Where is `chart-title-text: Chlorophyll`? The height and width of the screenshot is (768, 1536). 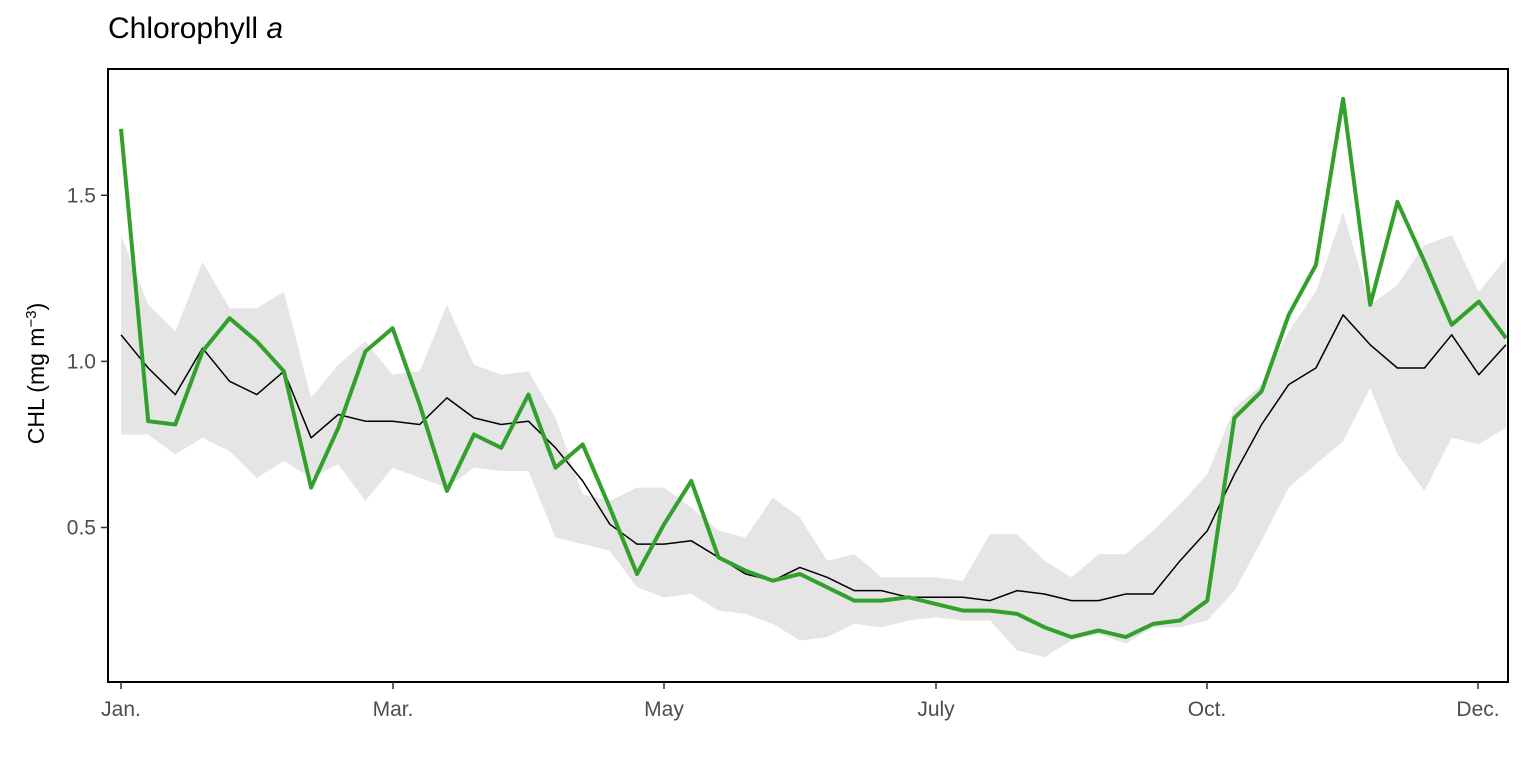
chart-title-text: Chlorophyll is located at coordinates (183, 28).